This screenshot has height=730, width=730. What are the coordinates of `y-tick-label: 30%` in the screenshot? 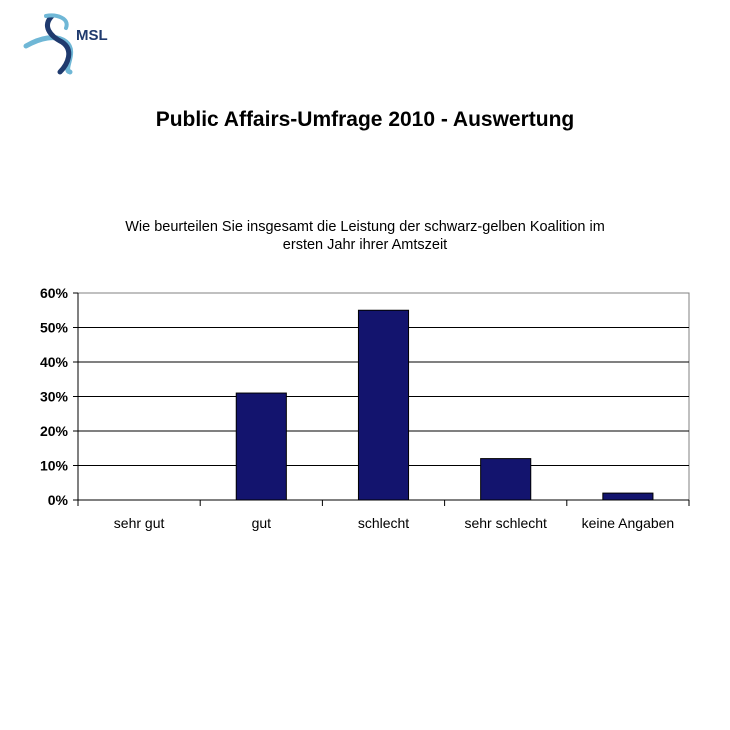 It's located at (54, 397).